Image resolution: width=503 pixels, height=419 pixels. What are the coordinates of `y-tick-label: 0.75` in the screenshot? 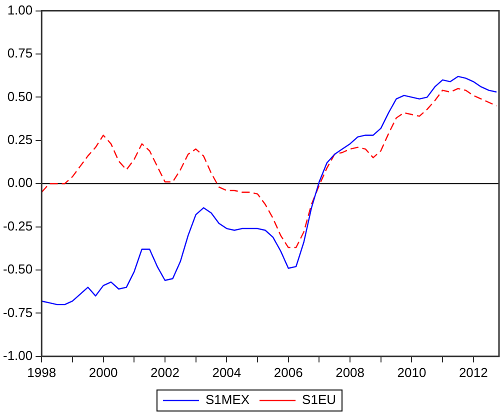 It's located at (20, 53).